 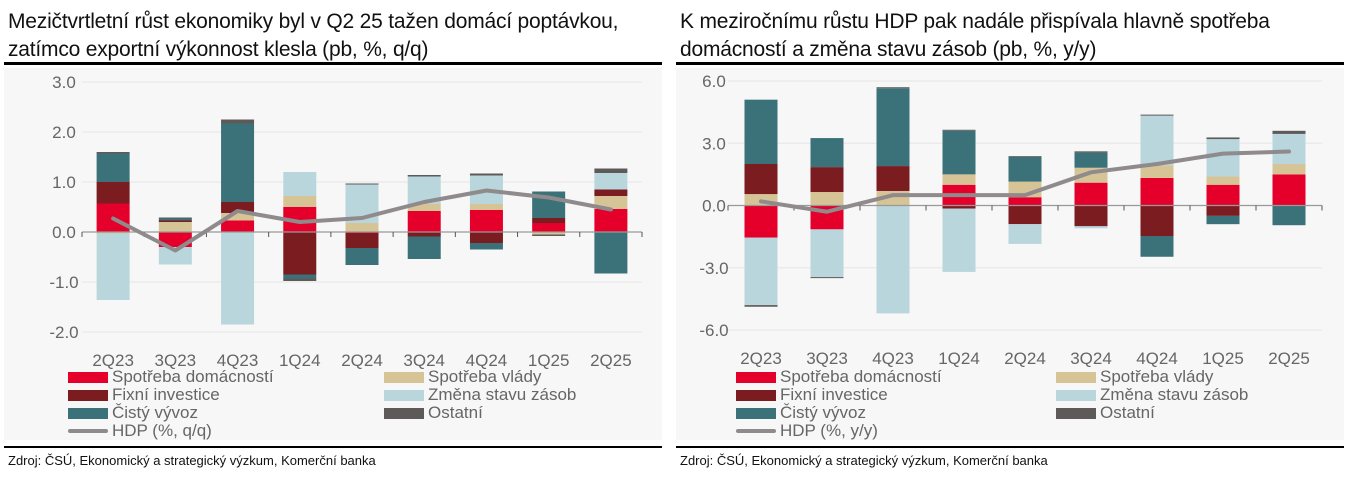 What do you see at coordinates (63, 332) in the screenshot?
I see `y-tick-label: -2.0` at bounding box center [63, 332].